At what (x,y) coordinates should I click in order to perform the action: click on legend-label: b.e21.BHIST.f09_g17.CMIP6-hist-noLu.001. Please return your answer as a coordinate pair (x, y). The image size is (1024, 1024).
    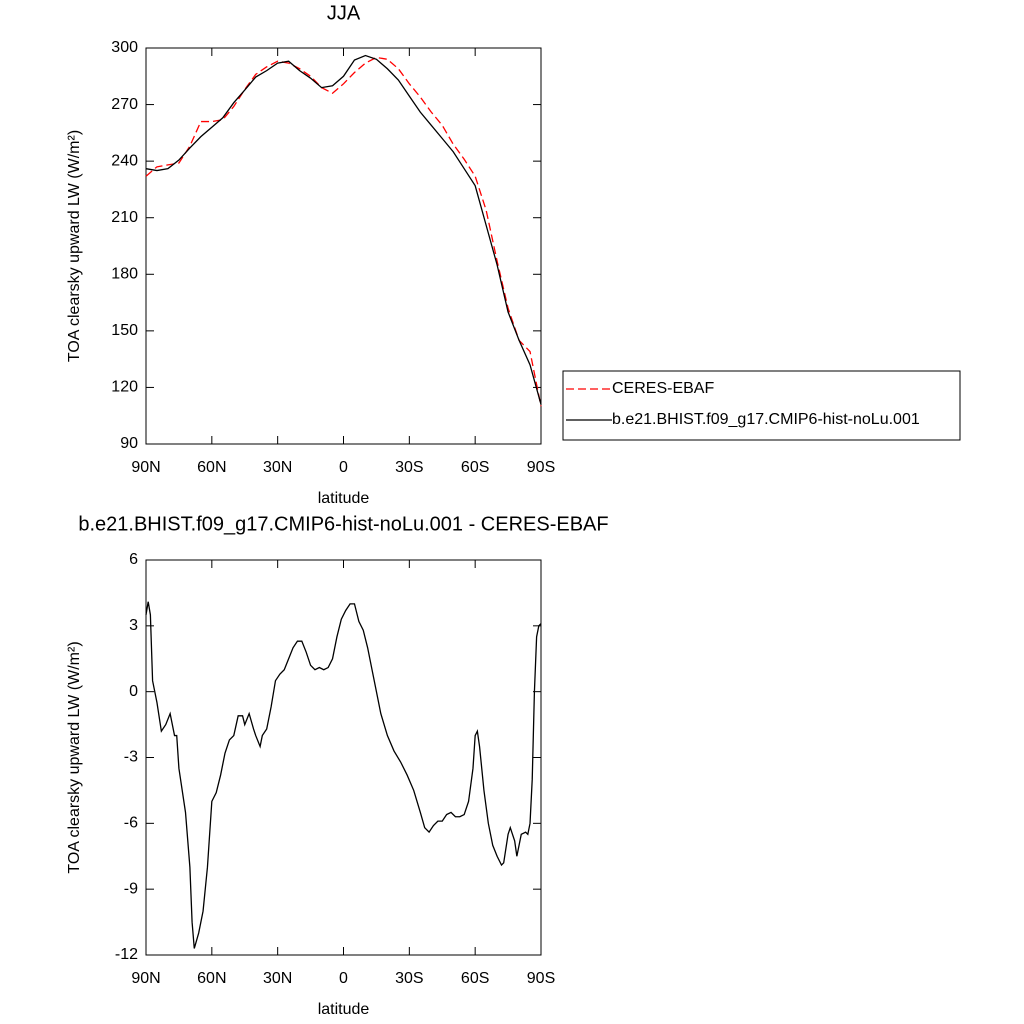
    Looking at the image, I should click on (766, 419).